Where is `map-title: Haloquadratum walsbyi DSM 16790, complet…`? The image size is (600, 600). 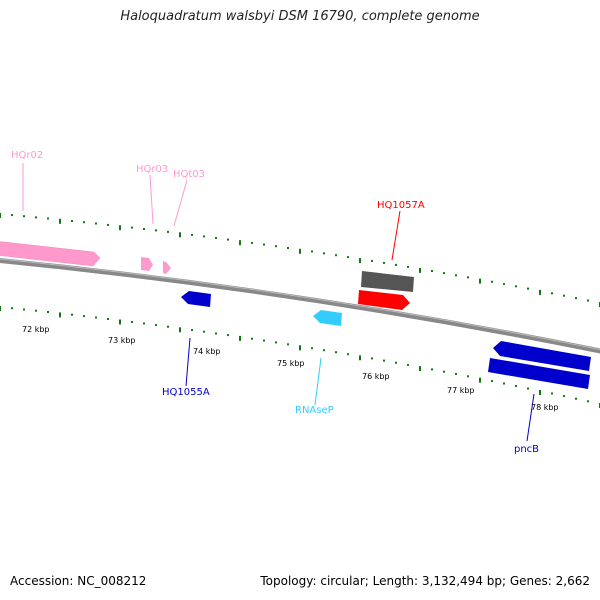 map-title: Haloquadratum walsbyi DSM 16790, complet… is located at coordinates (300, 16).